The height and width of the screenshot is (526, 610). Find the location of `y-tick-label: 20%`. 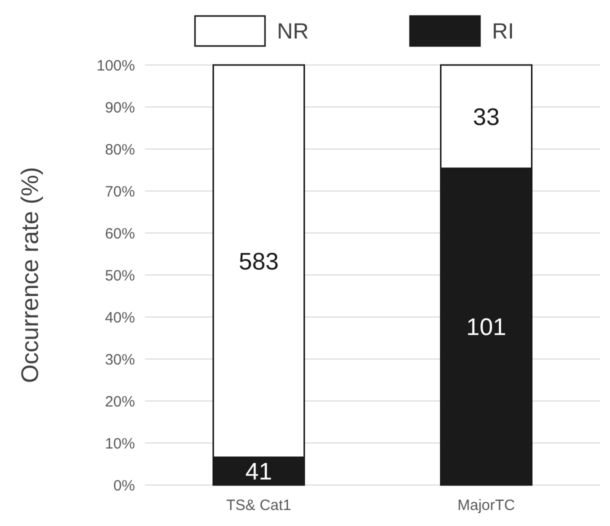

y-tick-label: 20% is located at coordinates (119, 401).